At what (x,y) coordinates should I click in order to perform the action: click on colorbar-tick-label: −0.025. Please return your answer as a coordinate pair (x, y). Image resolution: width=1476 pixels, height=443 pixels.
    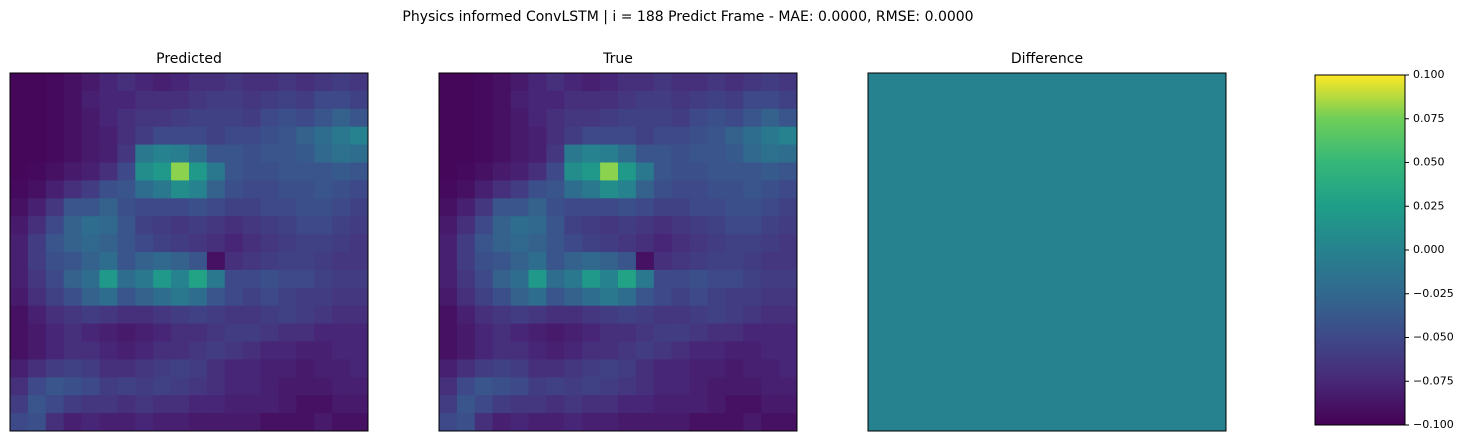
    Looking at the image, I should click on (1433, 293).